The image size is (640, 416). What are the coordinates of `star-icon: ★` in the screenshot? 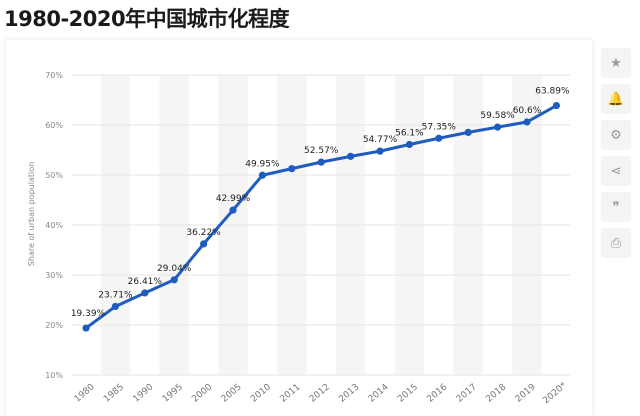 It's located at (616, 63).